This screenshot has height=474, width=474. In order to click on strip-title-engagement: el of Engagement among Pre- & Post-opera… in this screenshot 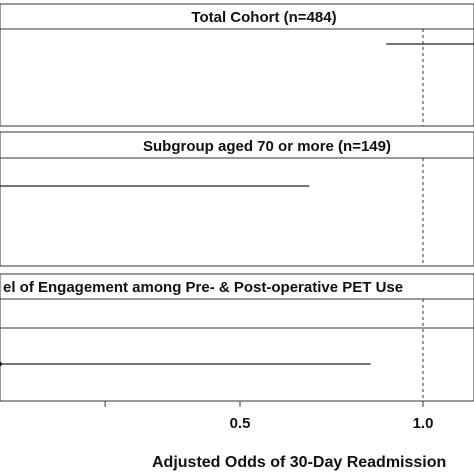, I will do `click(203, 287)`.